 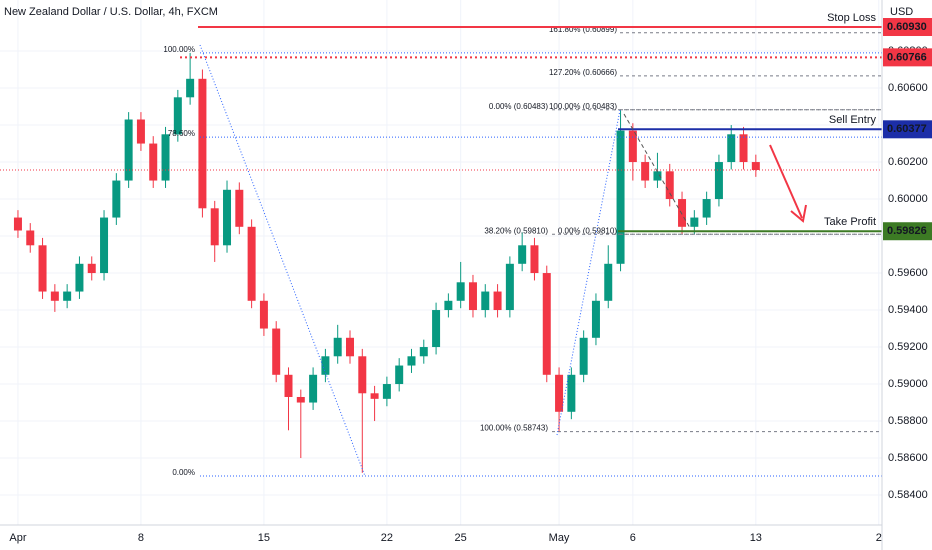 I want to click on y-tick-label: 0.60600, so click(x=908, y=88).